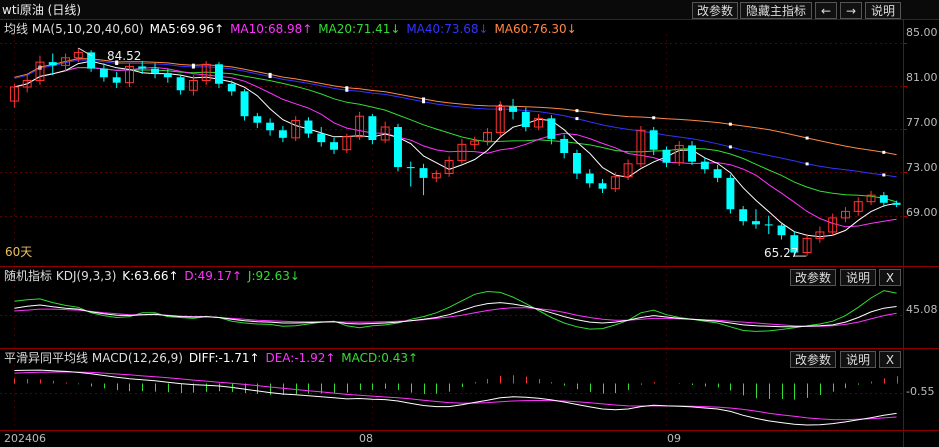 This screenshot has width=939, height=447. Describe the element at coordinates (86, 276) in the screenshot. I see `kdj-legend-params: KDJ(9,3,3)` at that location.